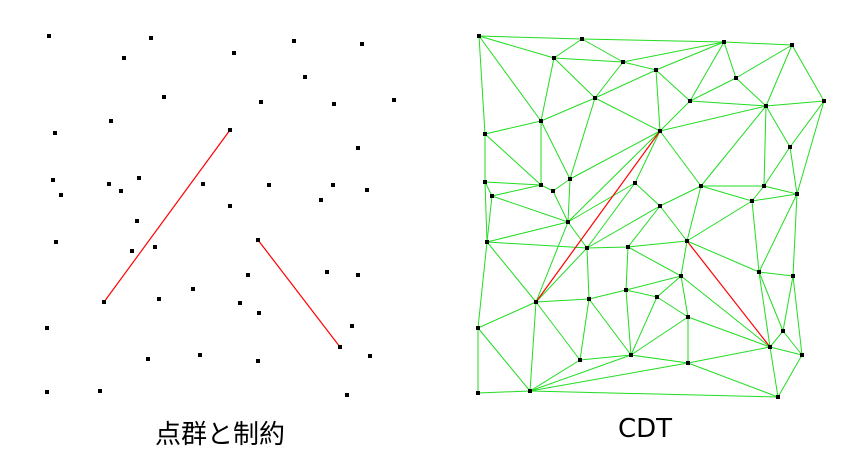  Describe the element at coordinates (299, 293) in the screenshot. I see `constraint-segment` at that location.